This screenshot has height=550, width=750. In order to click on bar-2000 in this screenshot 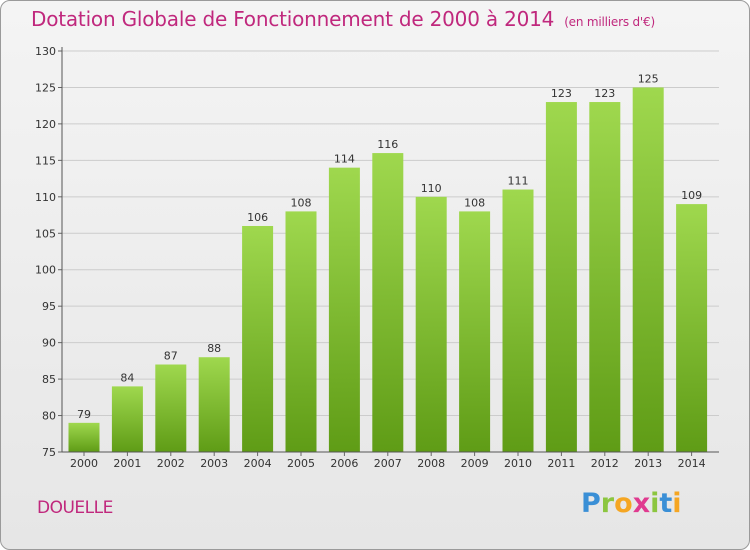, I will do `click(84, 437)`.